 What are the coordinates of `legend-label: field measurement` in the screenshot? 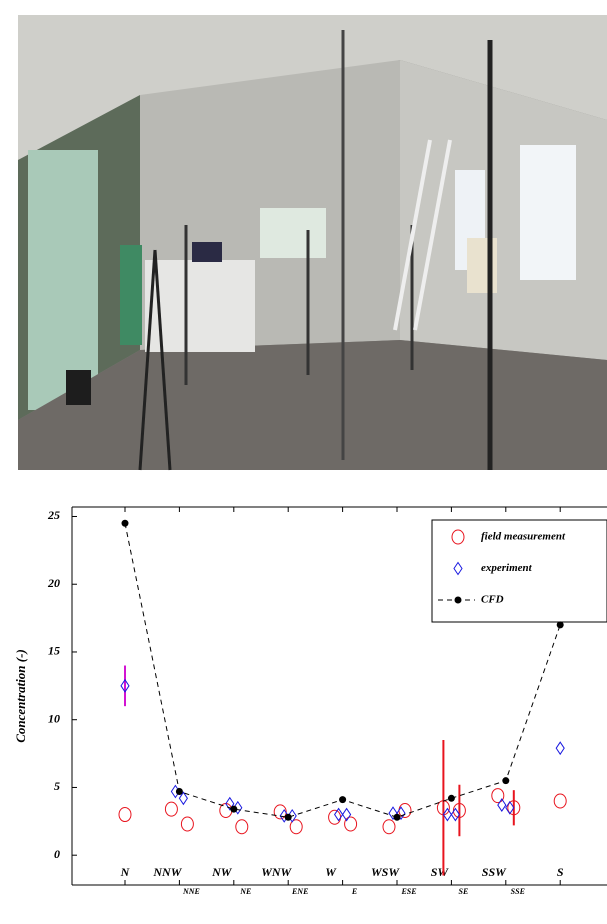 It's located at (523, 537).